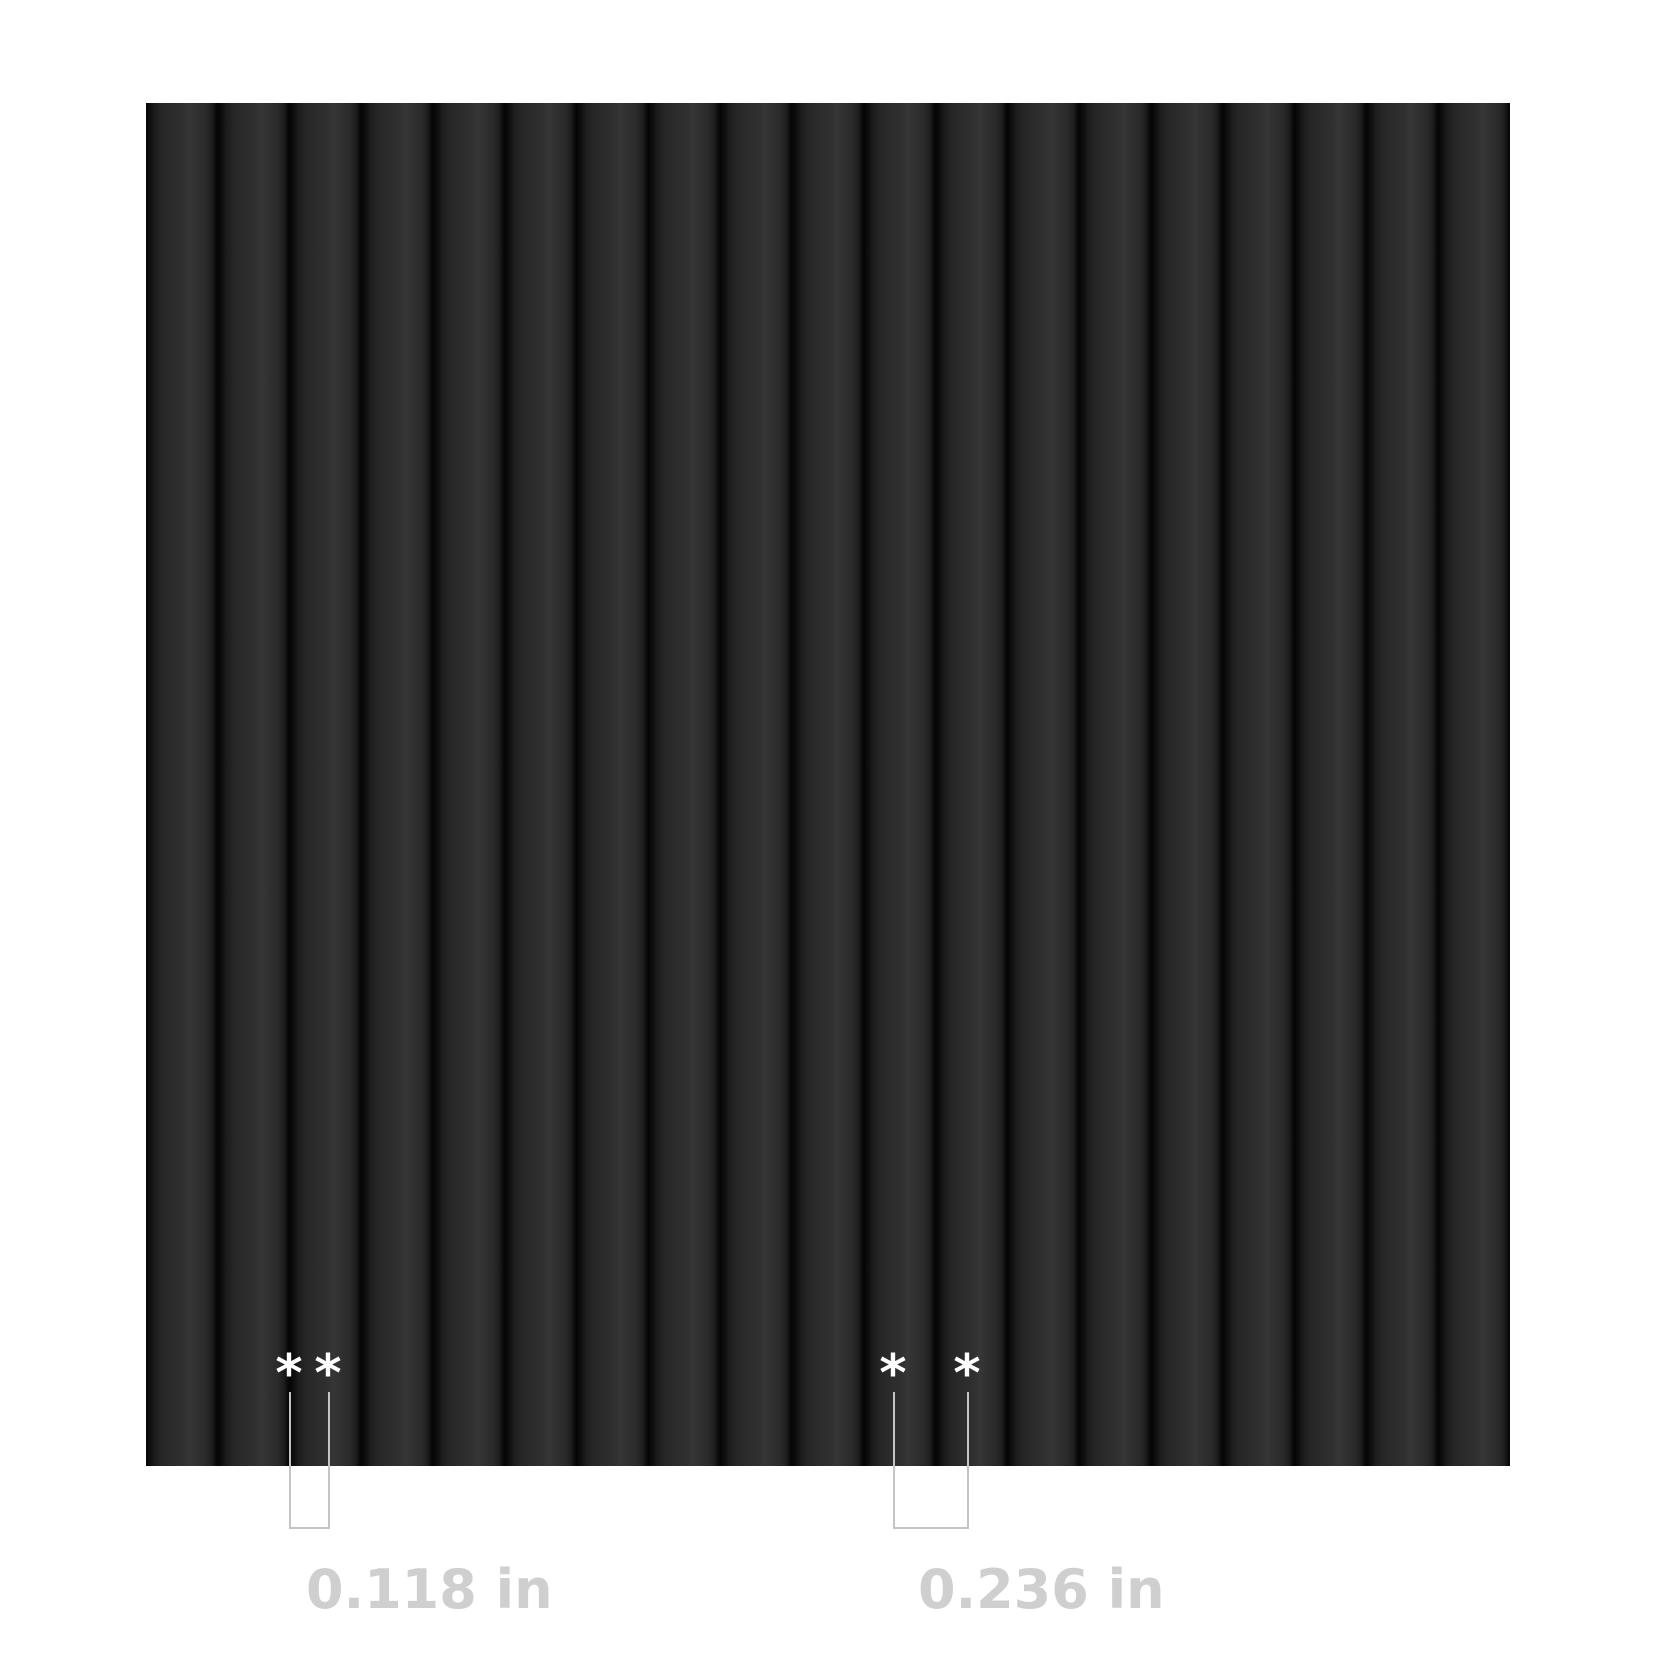 The height and width of the screenshot is (1667, 1667). I want to click on measure-marker-left-1: *, so click(289, 1374).